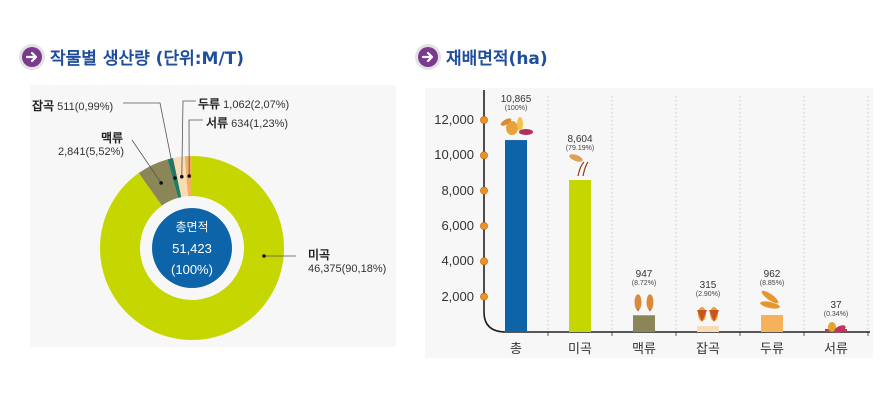 The width and height of the screenshot is (891, 400). I want to click on bar-value-label: 10,865, so click(516, 100).